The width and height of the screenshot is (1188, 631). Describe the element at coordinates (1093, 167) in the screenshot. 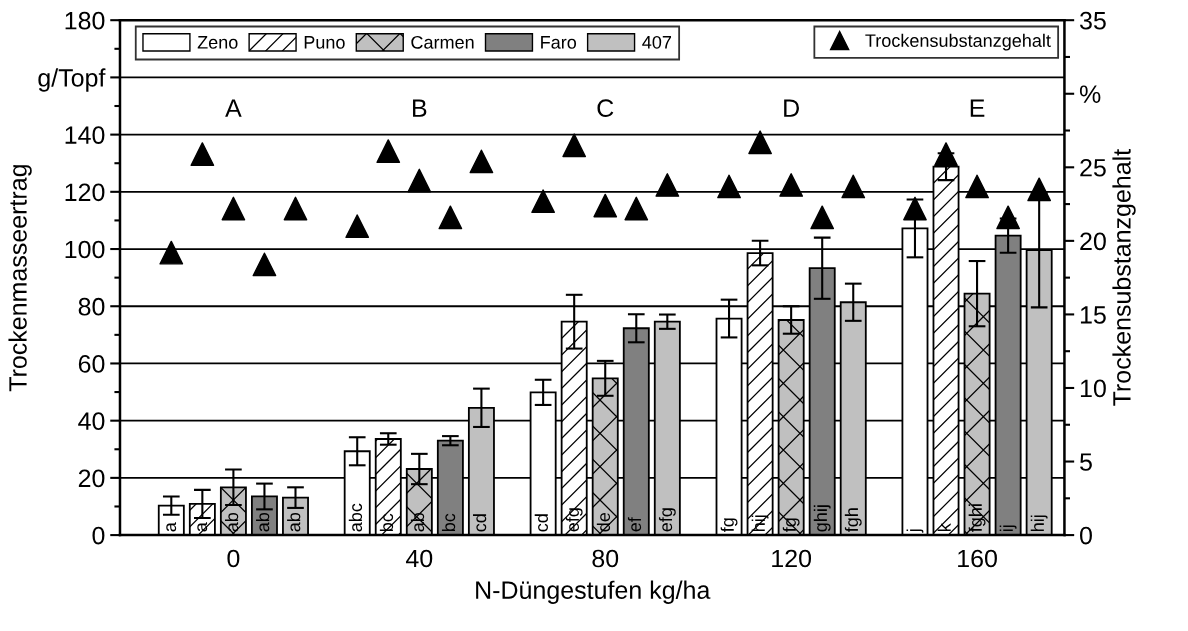

I see `y2-tick-label: 25` at that location.